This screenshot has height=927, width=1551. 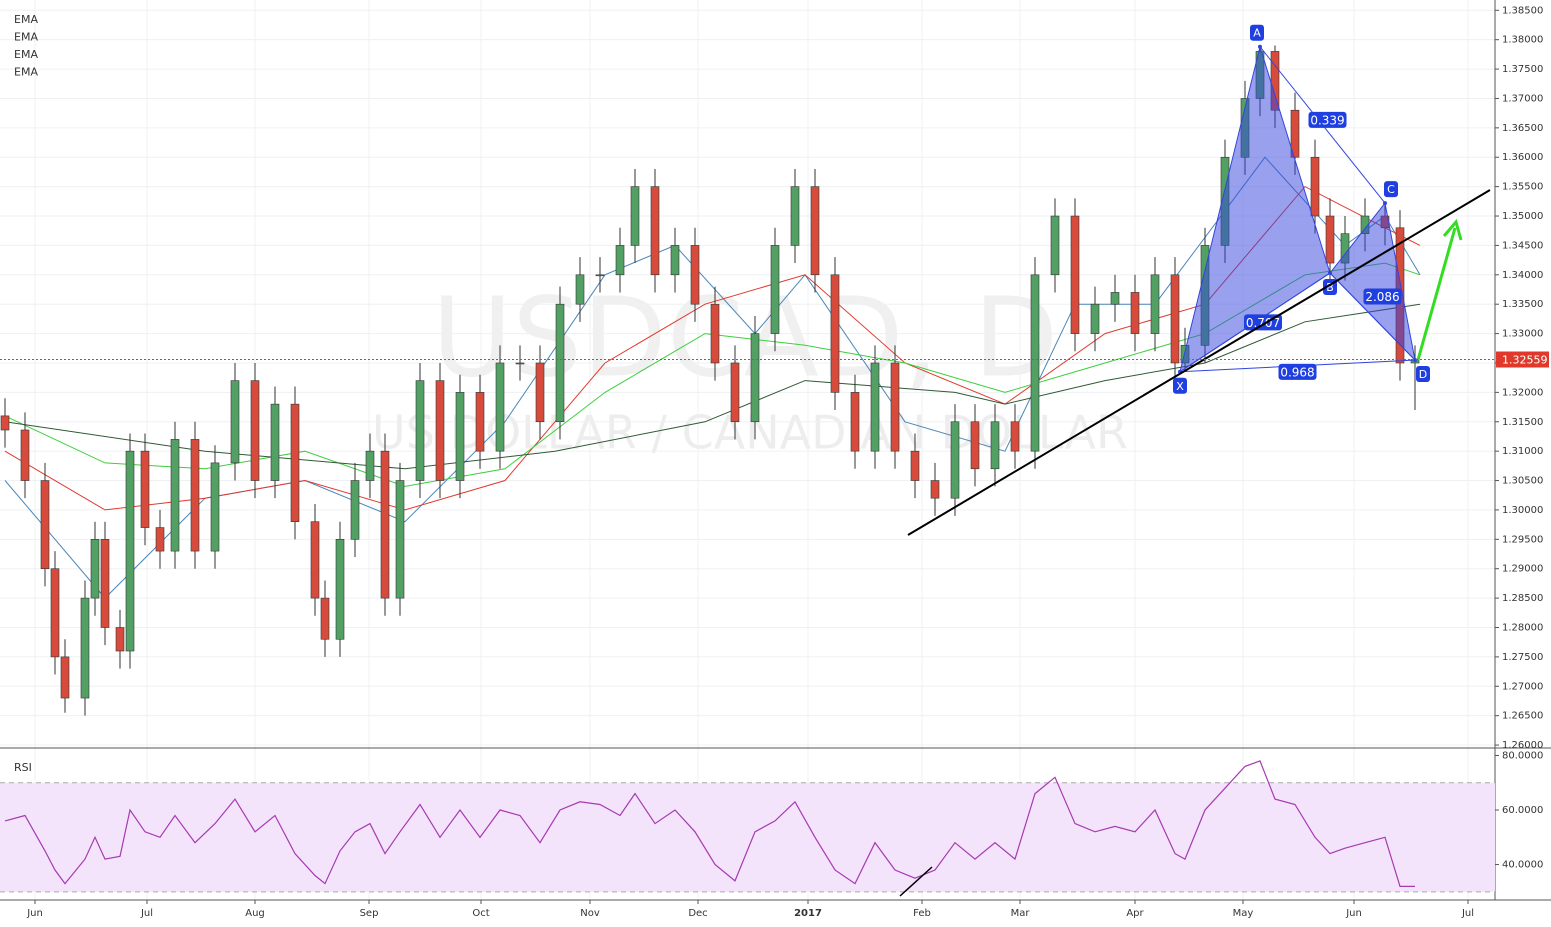 I want to click on rsi-tick-label: 60.0000, so click(x=1522, y=810).